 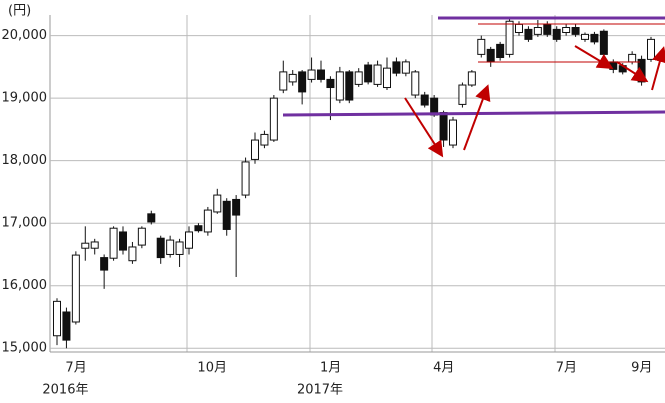 I want to click on unit-label: (円), so click(x=19, y=11).